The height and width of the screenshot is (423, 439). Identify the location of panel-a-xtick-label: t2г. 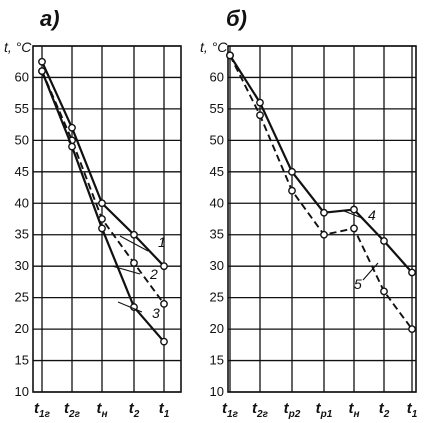
(72, 410).